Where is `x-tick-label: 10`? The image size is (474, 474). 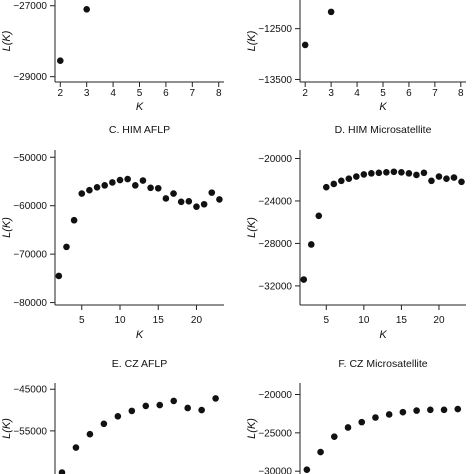
x-tick-label: 10 is located at coordinates (120, 320).